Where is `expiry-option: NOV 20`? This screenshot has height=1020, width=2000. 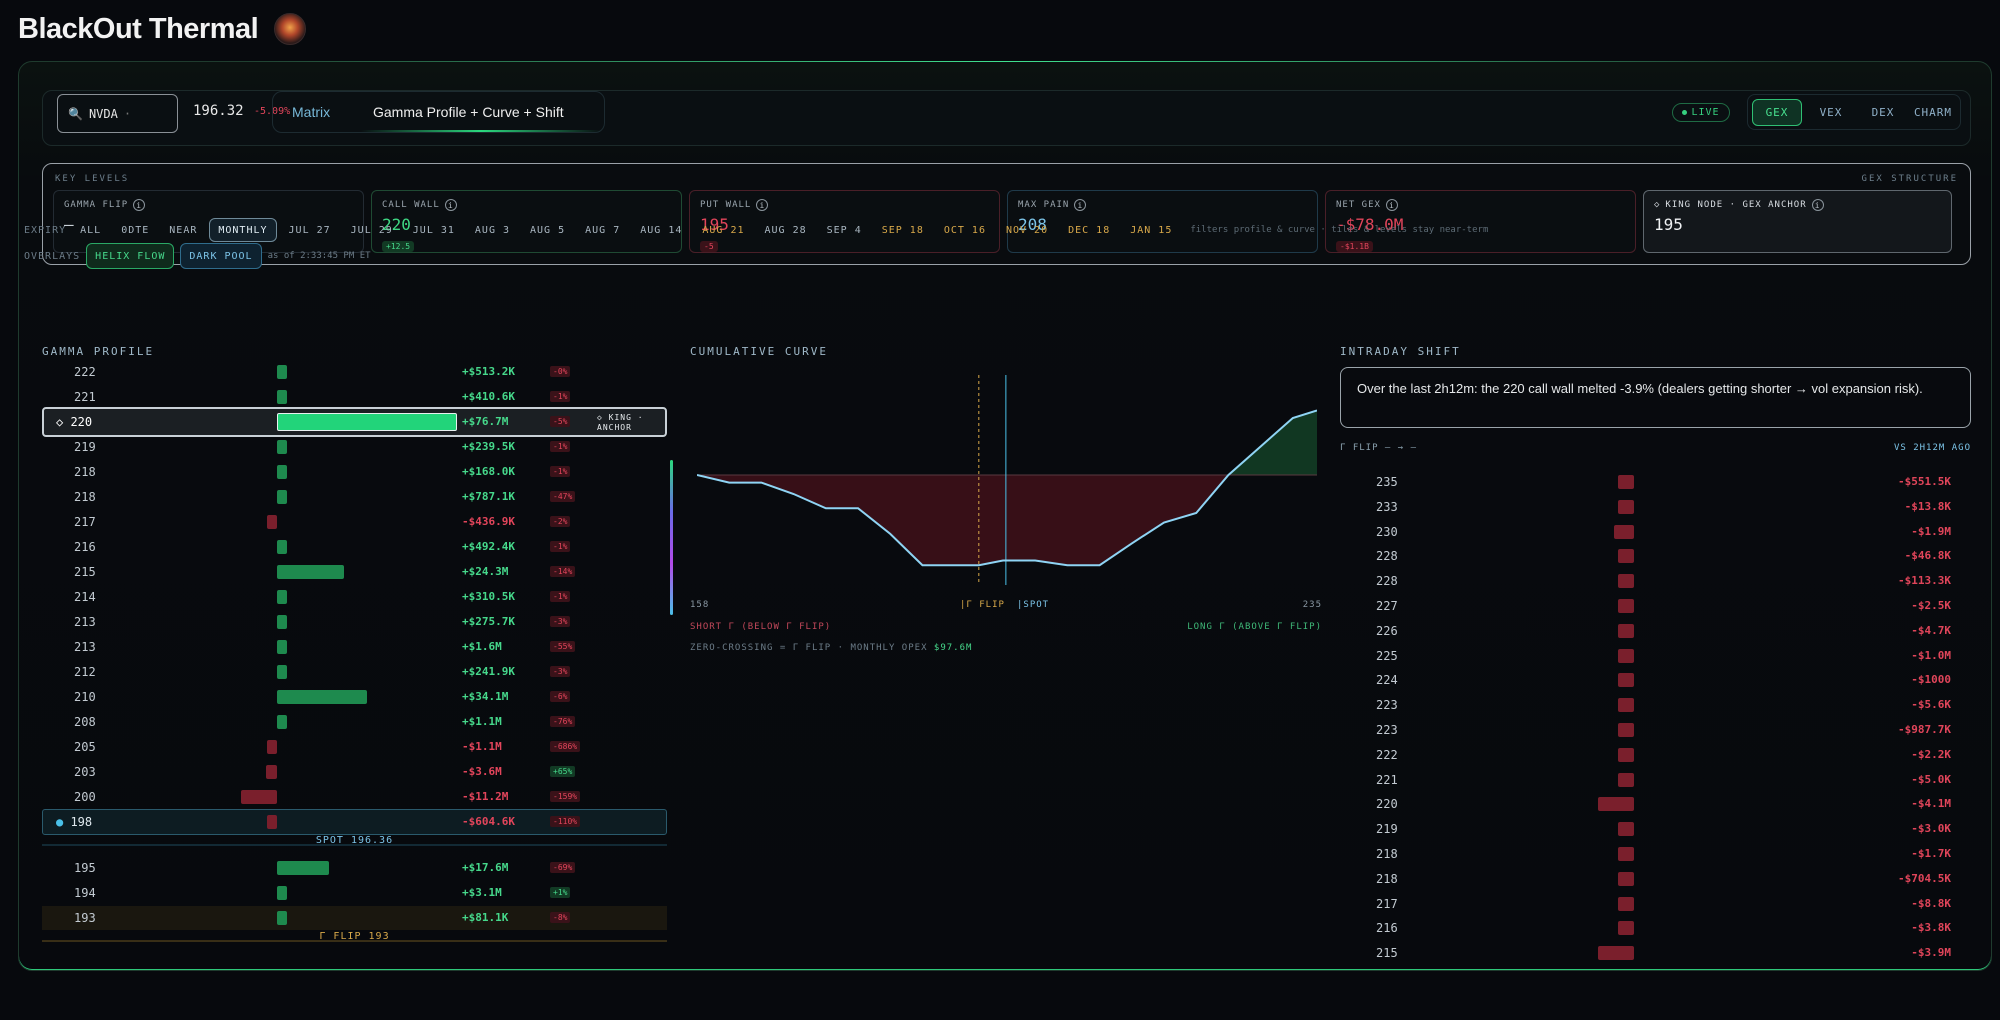 expiry-option: NOV 20 is located at coordinates (1027, 230).